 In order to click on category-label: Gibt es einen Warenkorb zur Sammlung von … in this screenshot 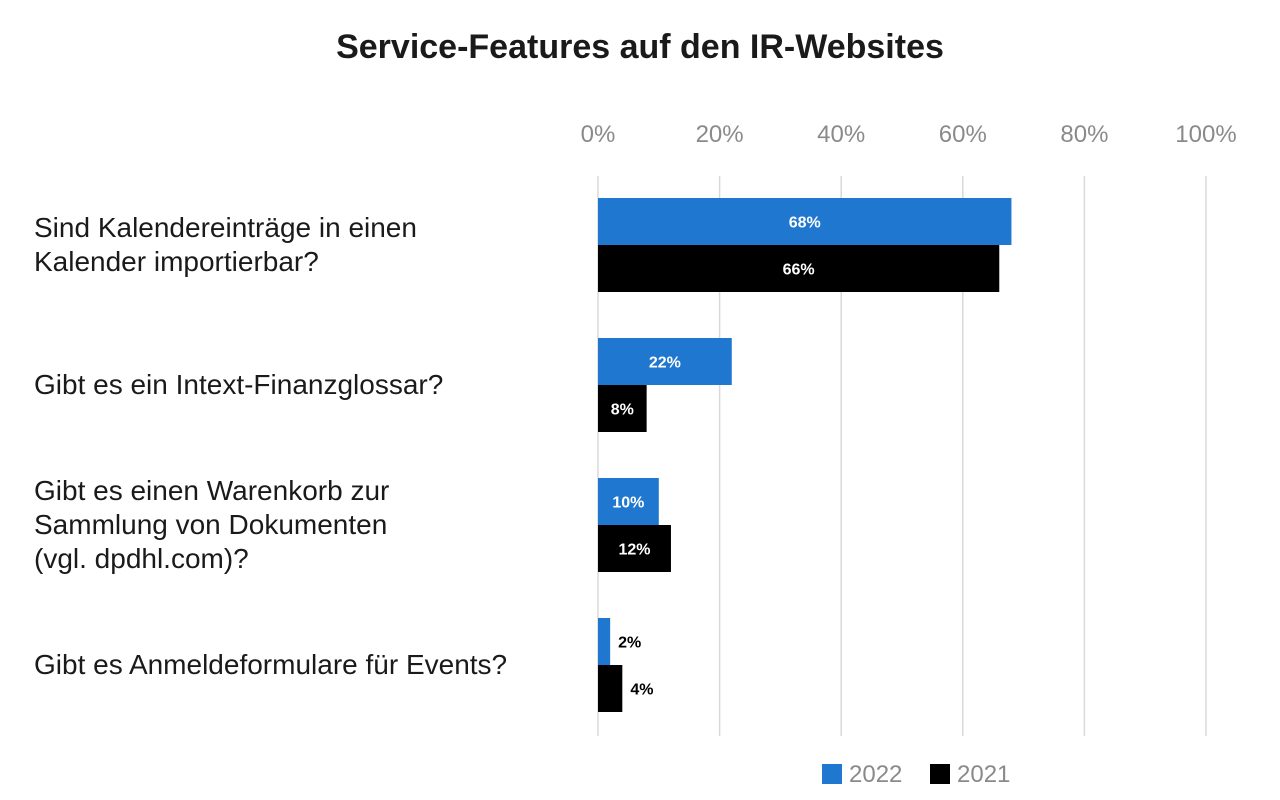, I will do `click(211, 524)`.